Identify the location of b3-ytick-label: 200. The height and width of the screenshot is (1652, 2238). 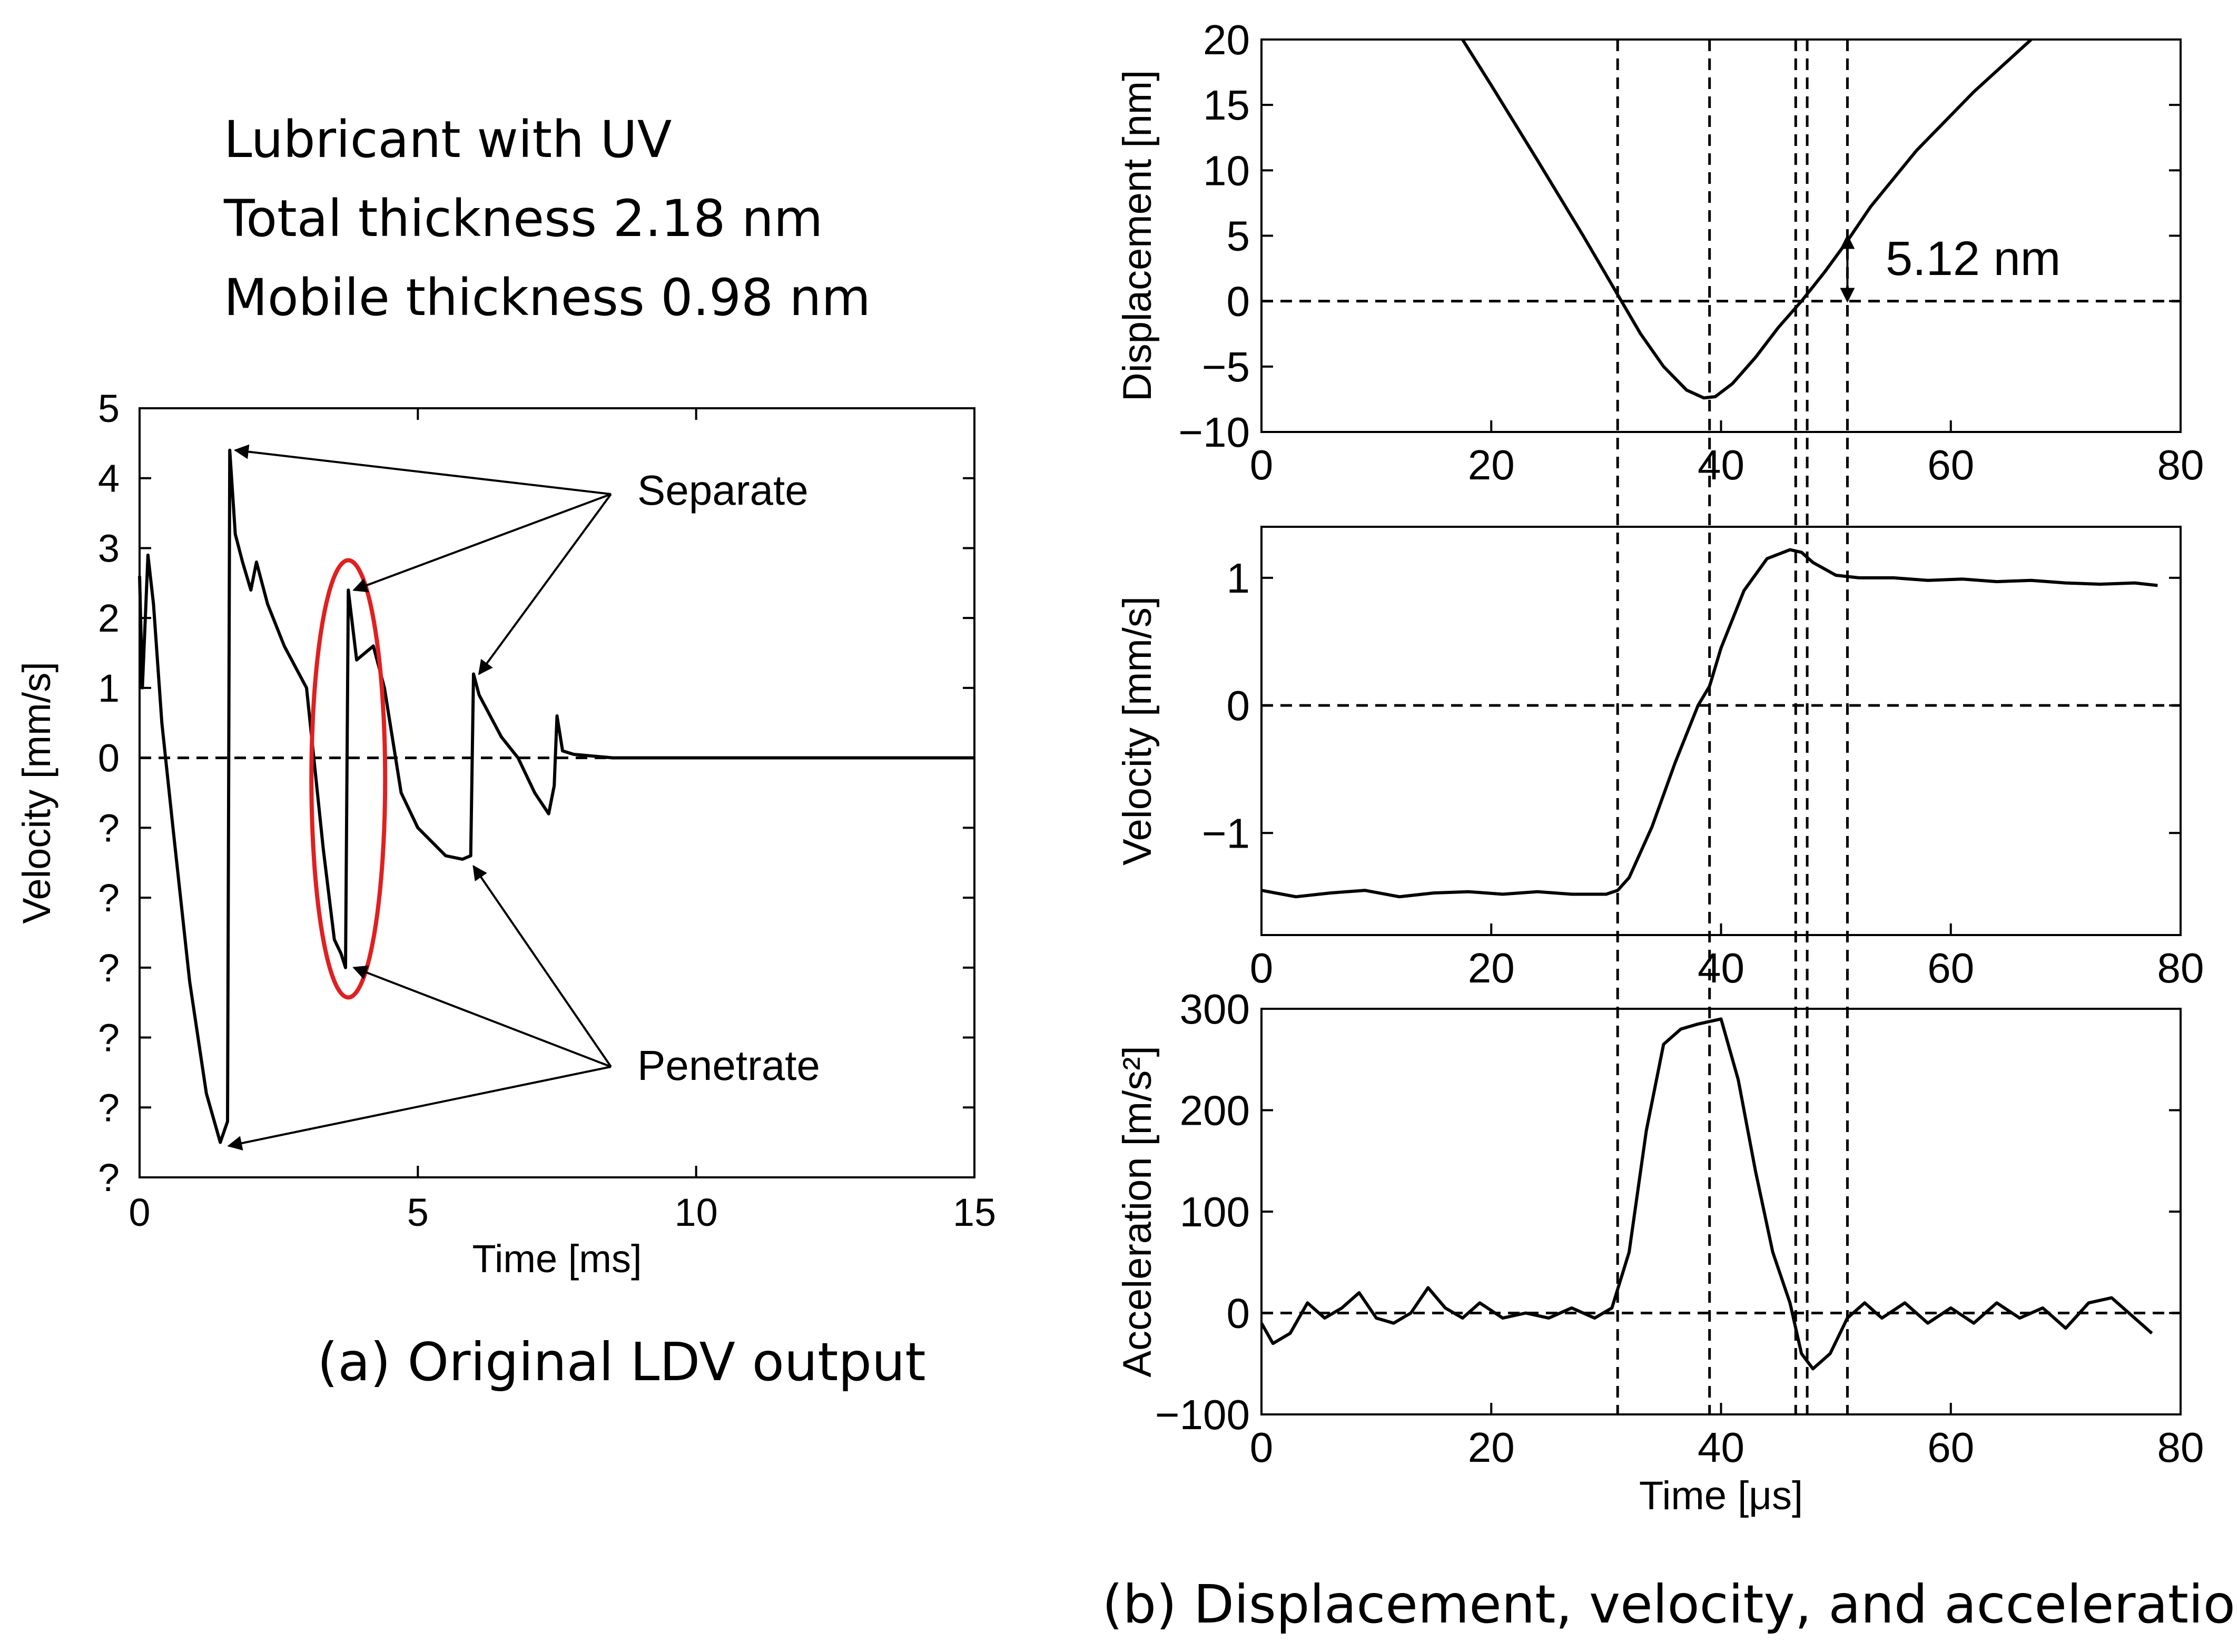
(1215, 1110).